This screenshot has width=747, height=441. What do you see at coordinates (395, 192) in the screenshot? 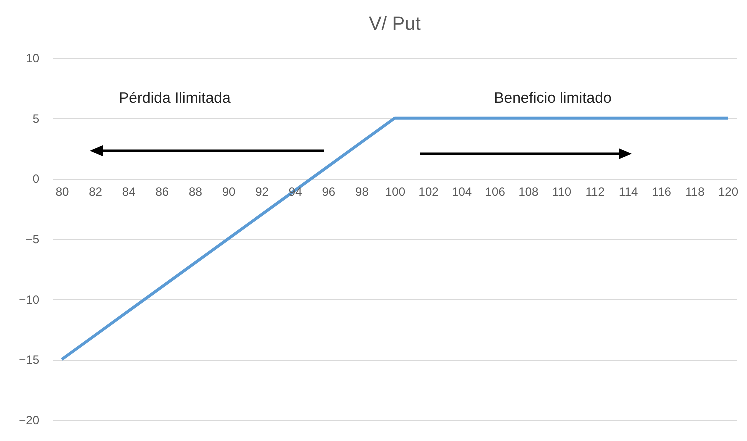
I see `x-tick-label: 100` at bounding box center [395, 192].